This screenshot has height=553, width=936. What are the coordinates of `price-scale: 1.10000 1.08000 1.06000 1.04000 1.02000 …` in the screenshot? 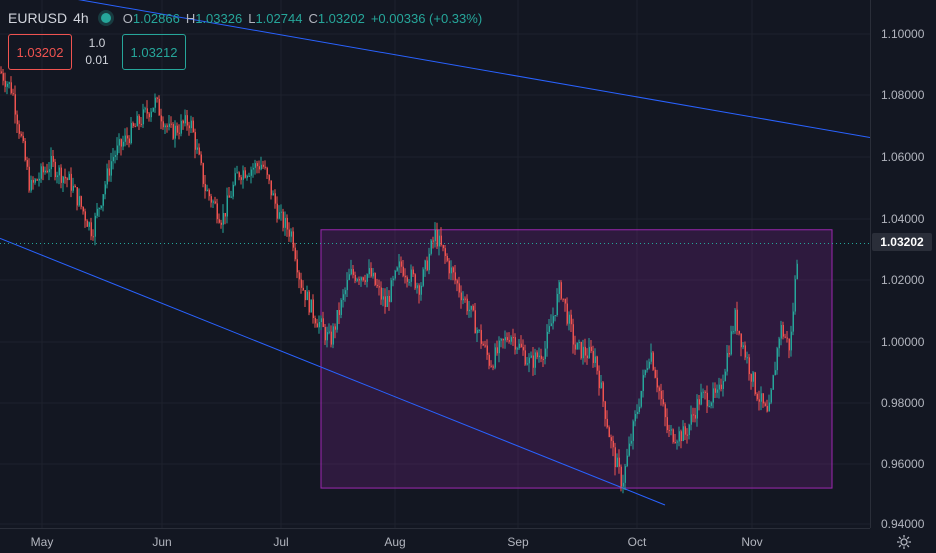 It's located at (903, 265).